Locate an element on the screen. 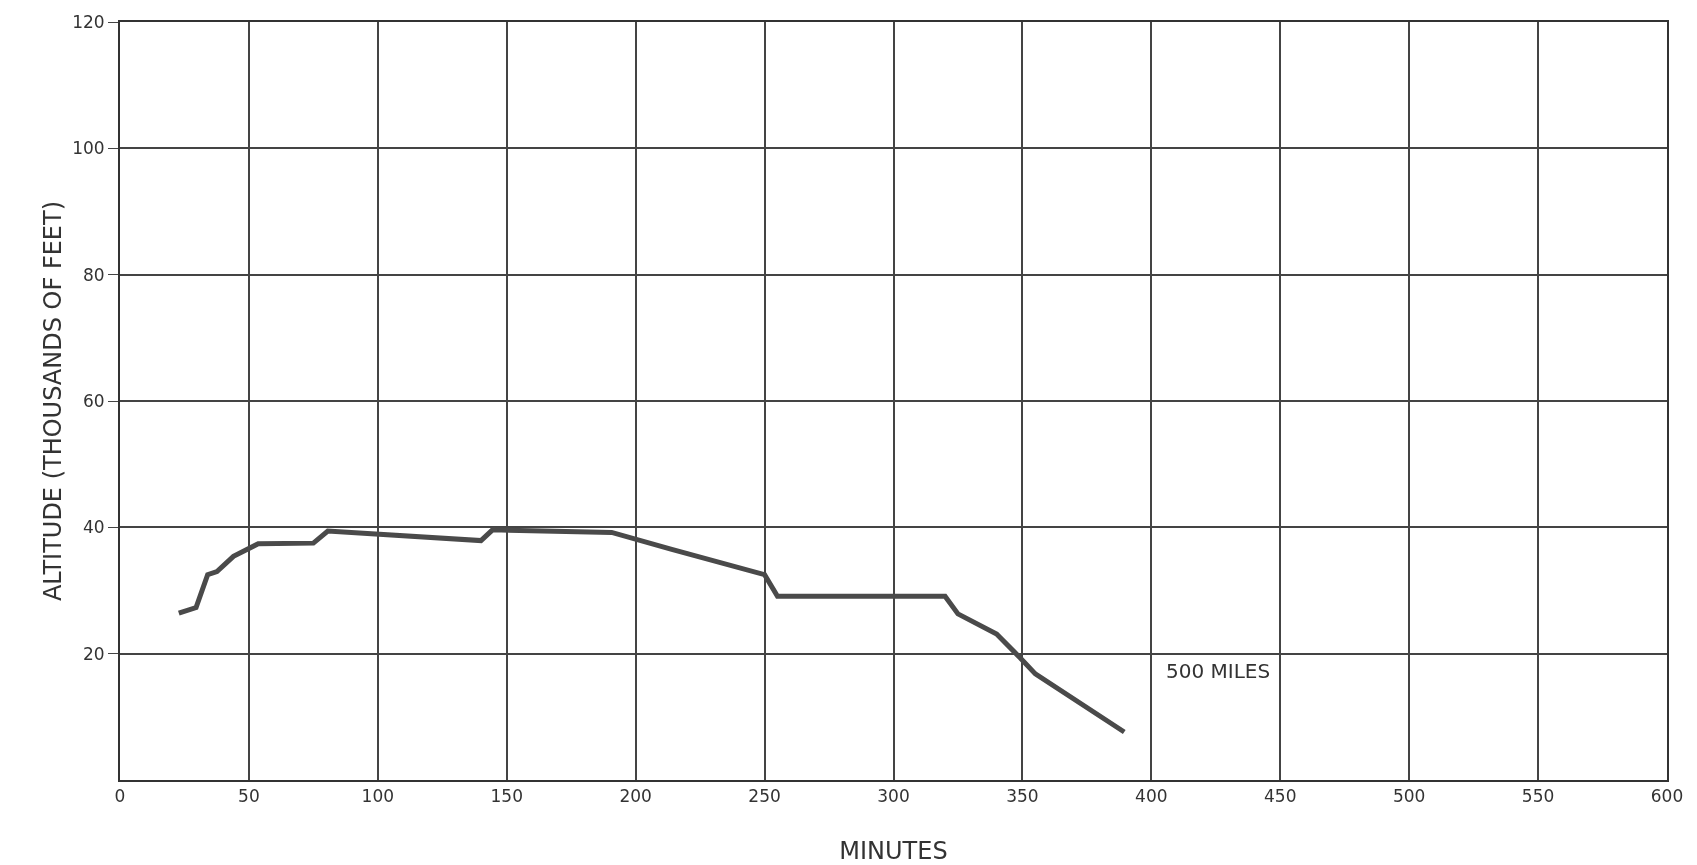 This screenshot has height=865, width=1697. y-tick-label: 80 is located at coordinates (93, 274).